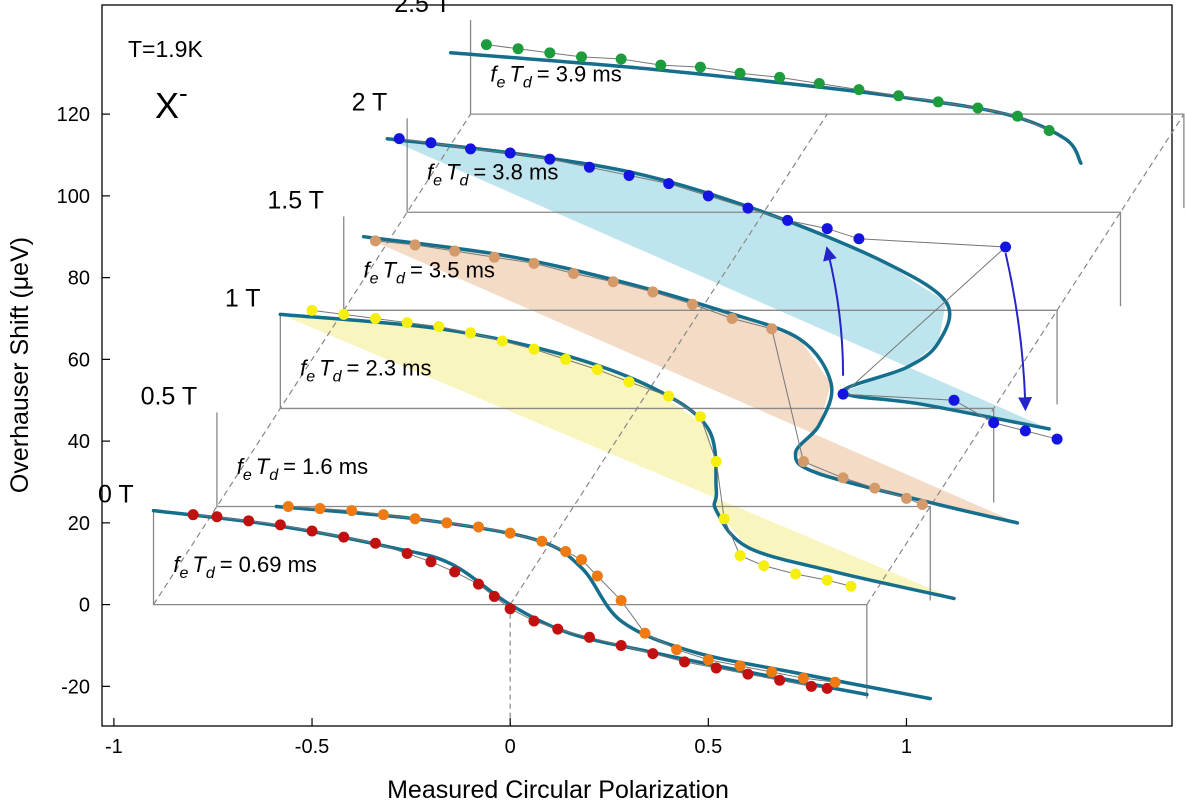  I want to click on y-tick-label: 60, so click(79, 360).